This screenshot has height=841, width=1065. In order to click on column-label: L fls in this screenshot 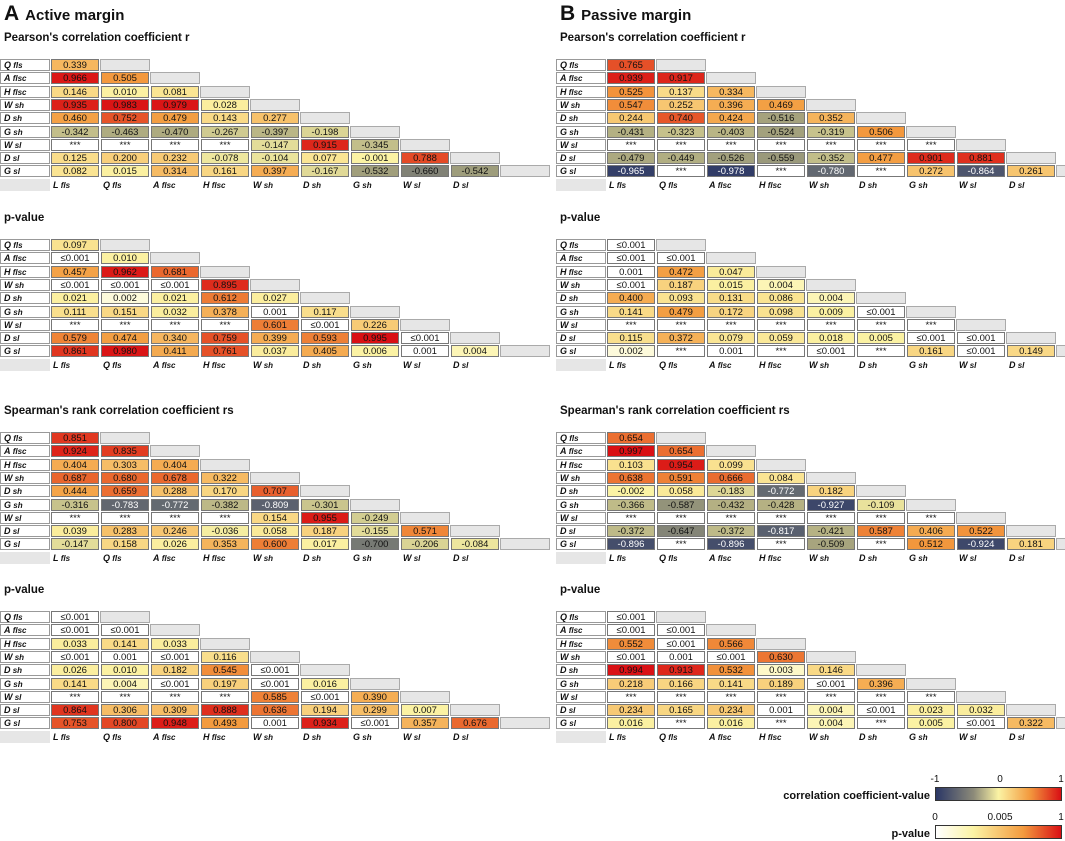, I will do `click(75, 737)`.